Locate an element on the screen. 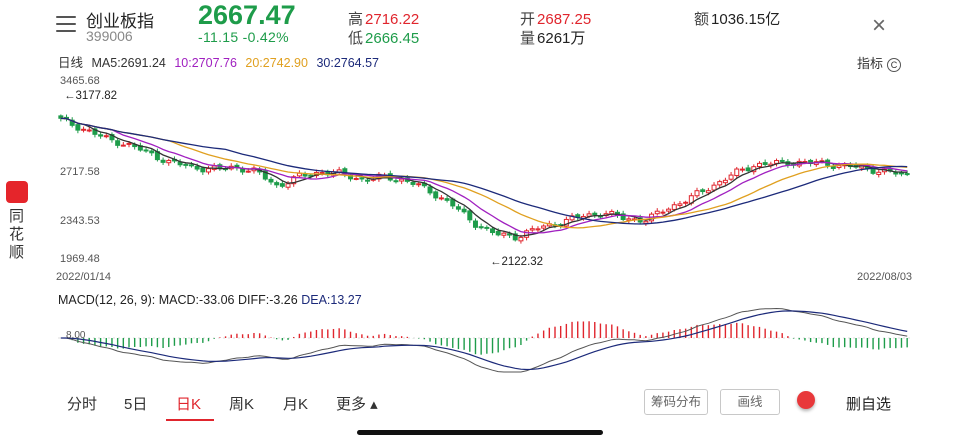  high-stat: 高 2716.22 is located at coordinates (384, 19).